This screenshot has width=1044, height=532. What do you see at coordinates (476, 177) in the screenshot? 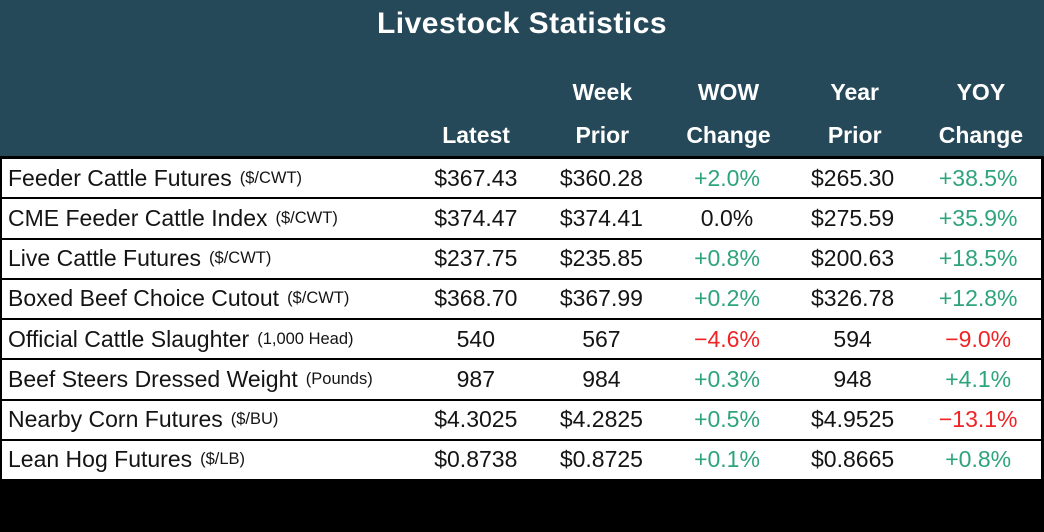
I see `latest-value: $367.43` at bounding box center [476, 177].